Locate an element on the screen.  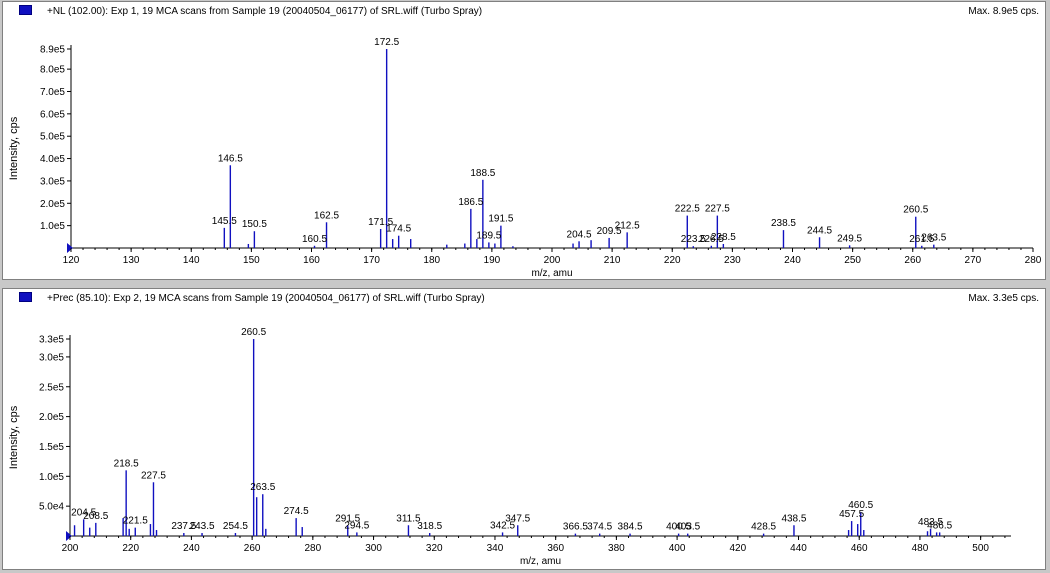
peak-label: 263.5 is located at coordinates (933, 238).